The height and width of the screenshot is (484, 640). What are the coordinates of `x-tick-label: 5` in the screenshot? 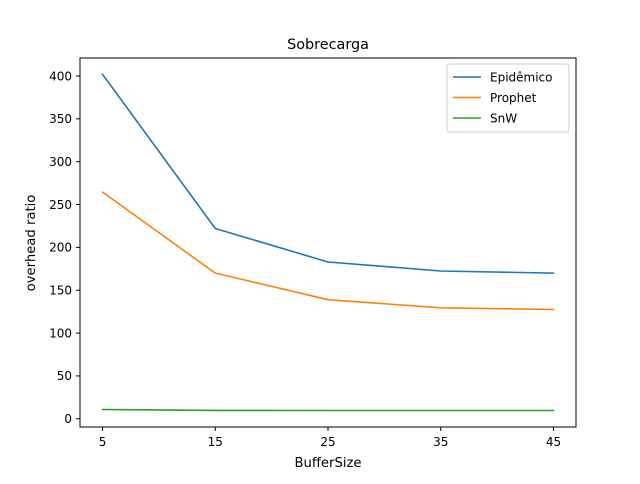 It's located at (103, 442).